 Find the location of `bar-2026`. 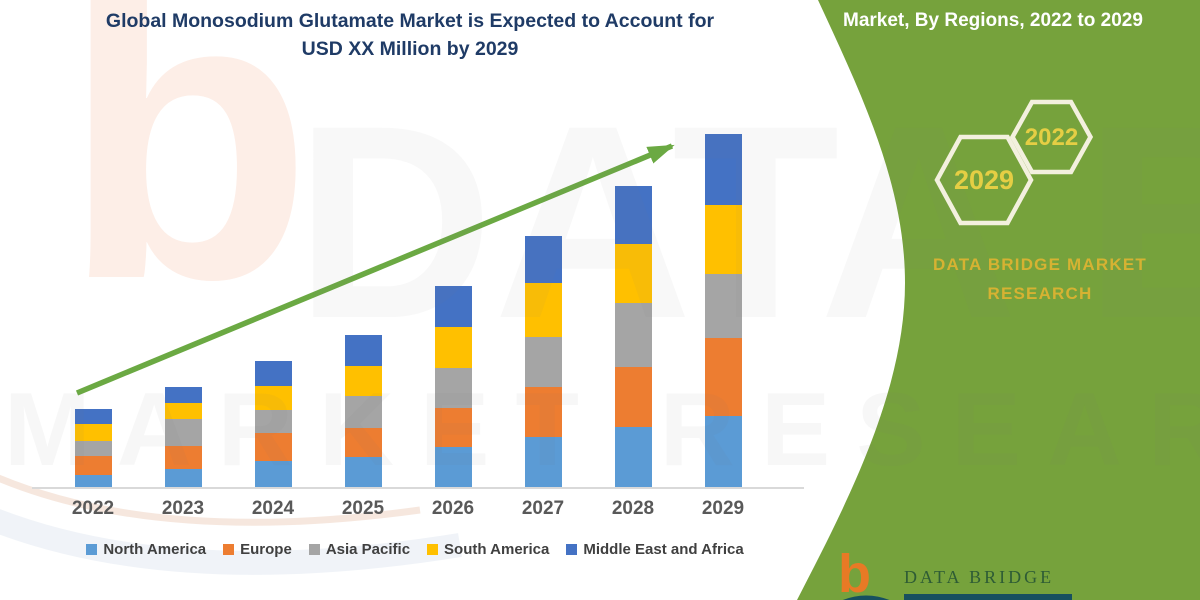

bar-2026 is located at coordinates (453, 386).